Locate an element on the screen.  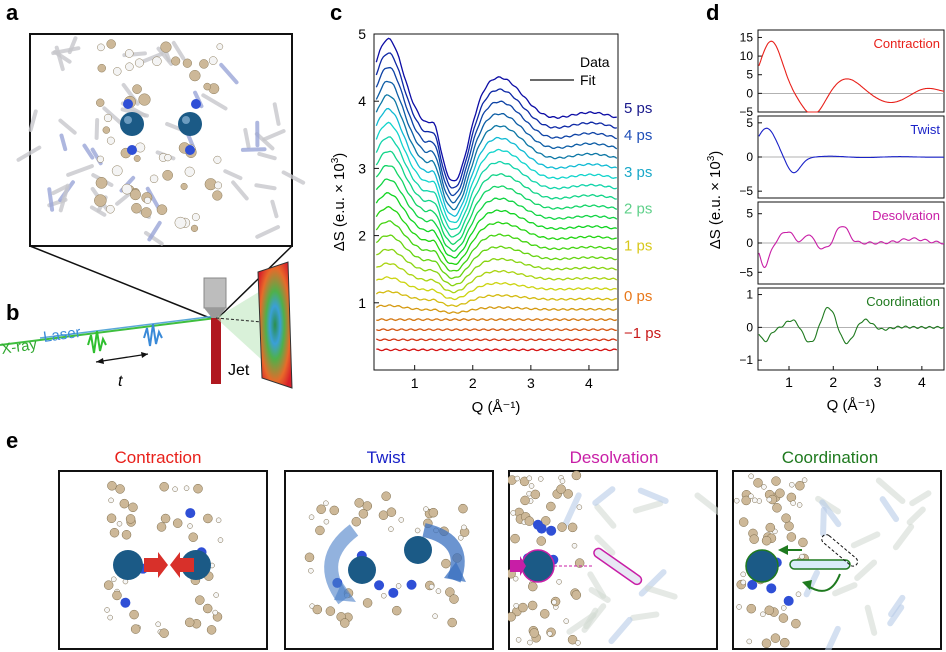
metal-atom is located at coordinates (762, 566).